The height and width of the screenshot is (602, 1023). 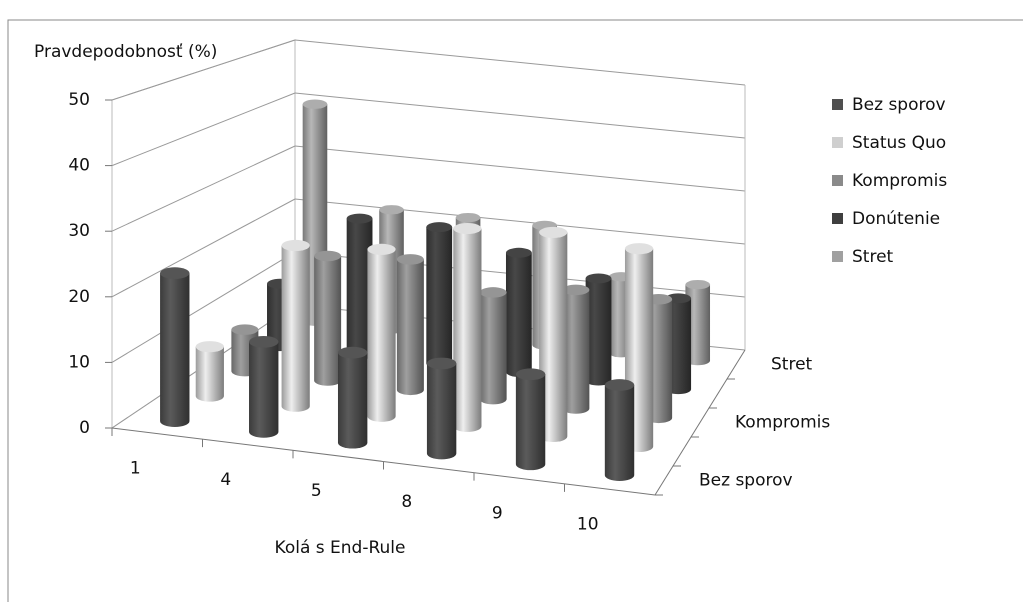 I want to click on x-tick-label: 10, so click(x=588, y=524).